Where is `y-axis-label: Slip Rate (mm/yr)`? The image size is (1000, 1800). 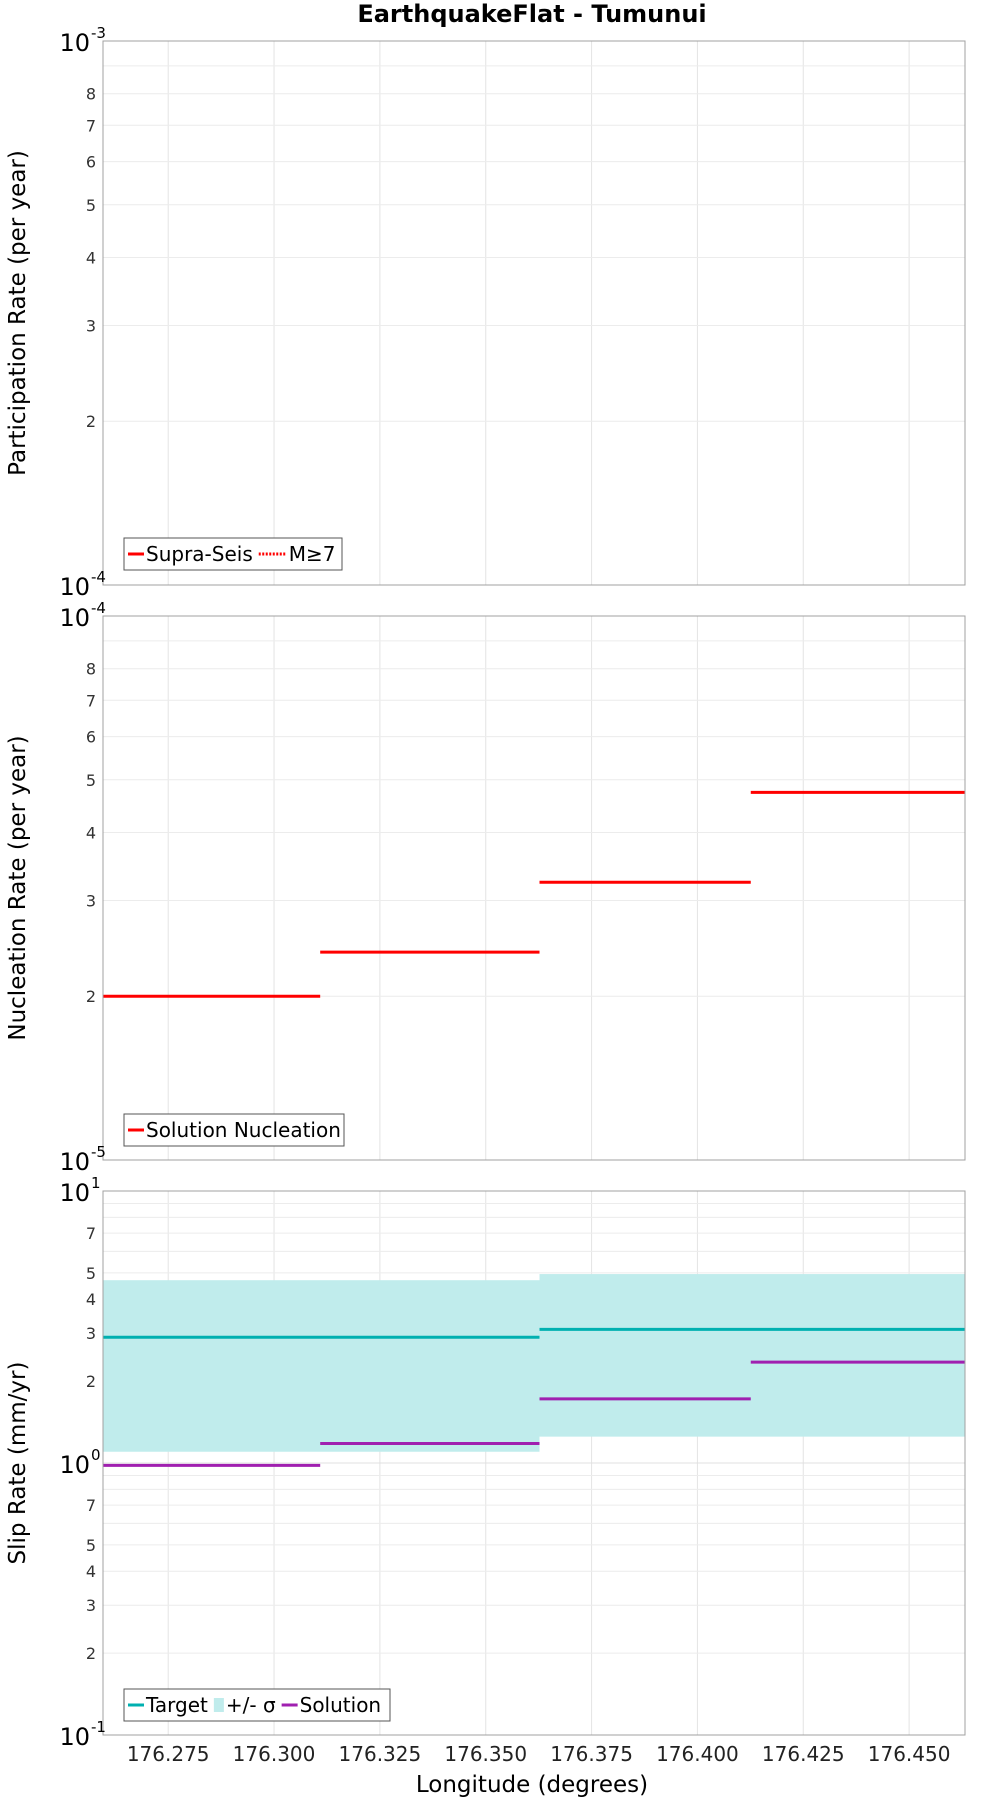
y-axis-label: Slip Rate (mm/yr) is located at coordinates (18, 1463).